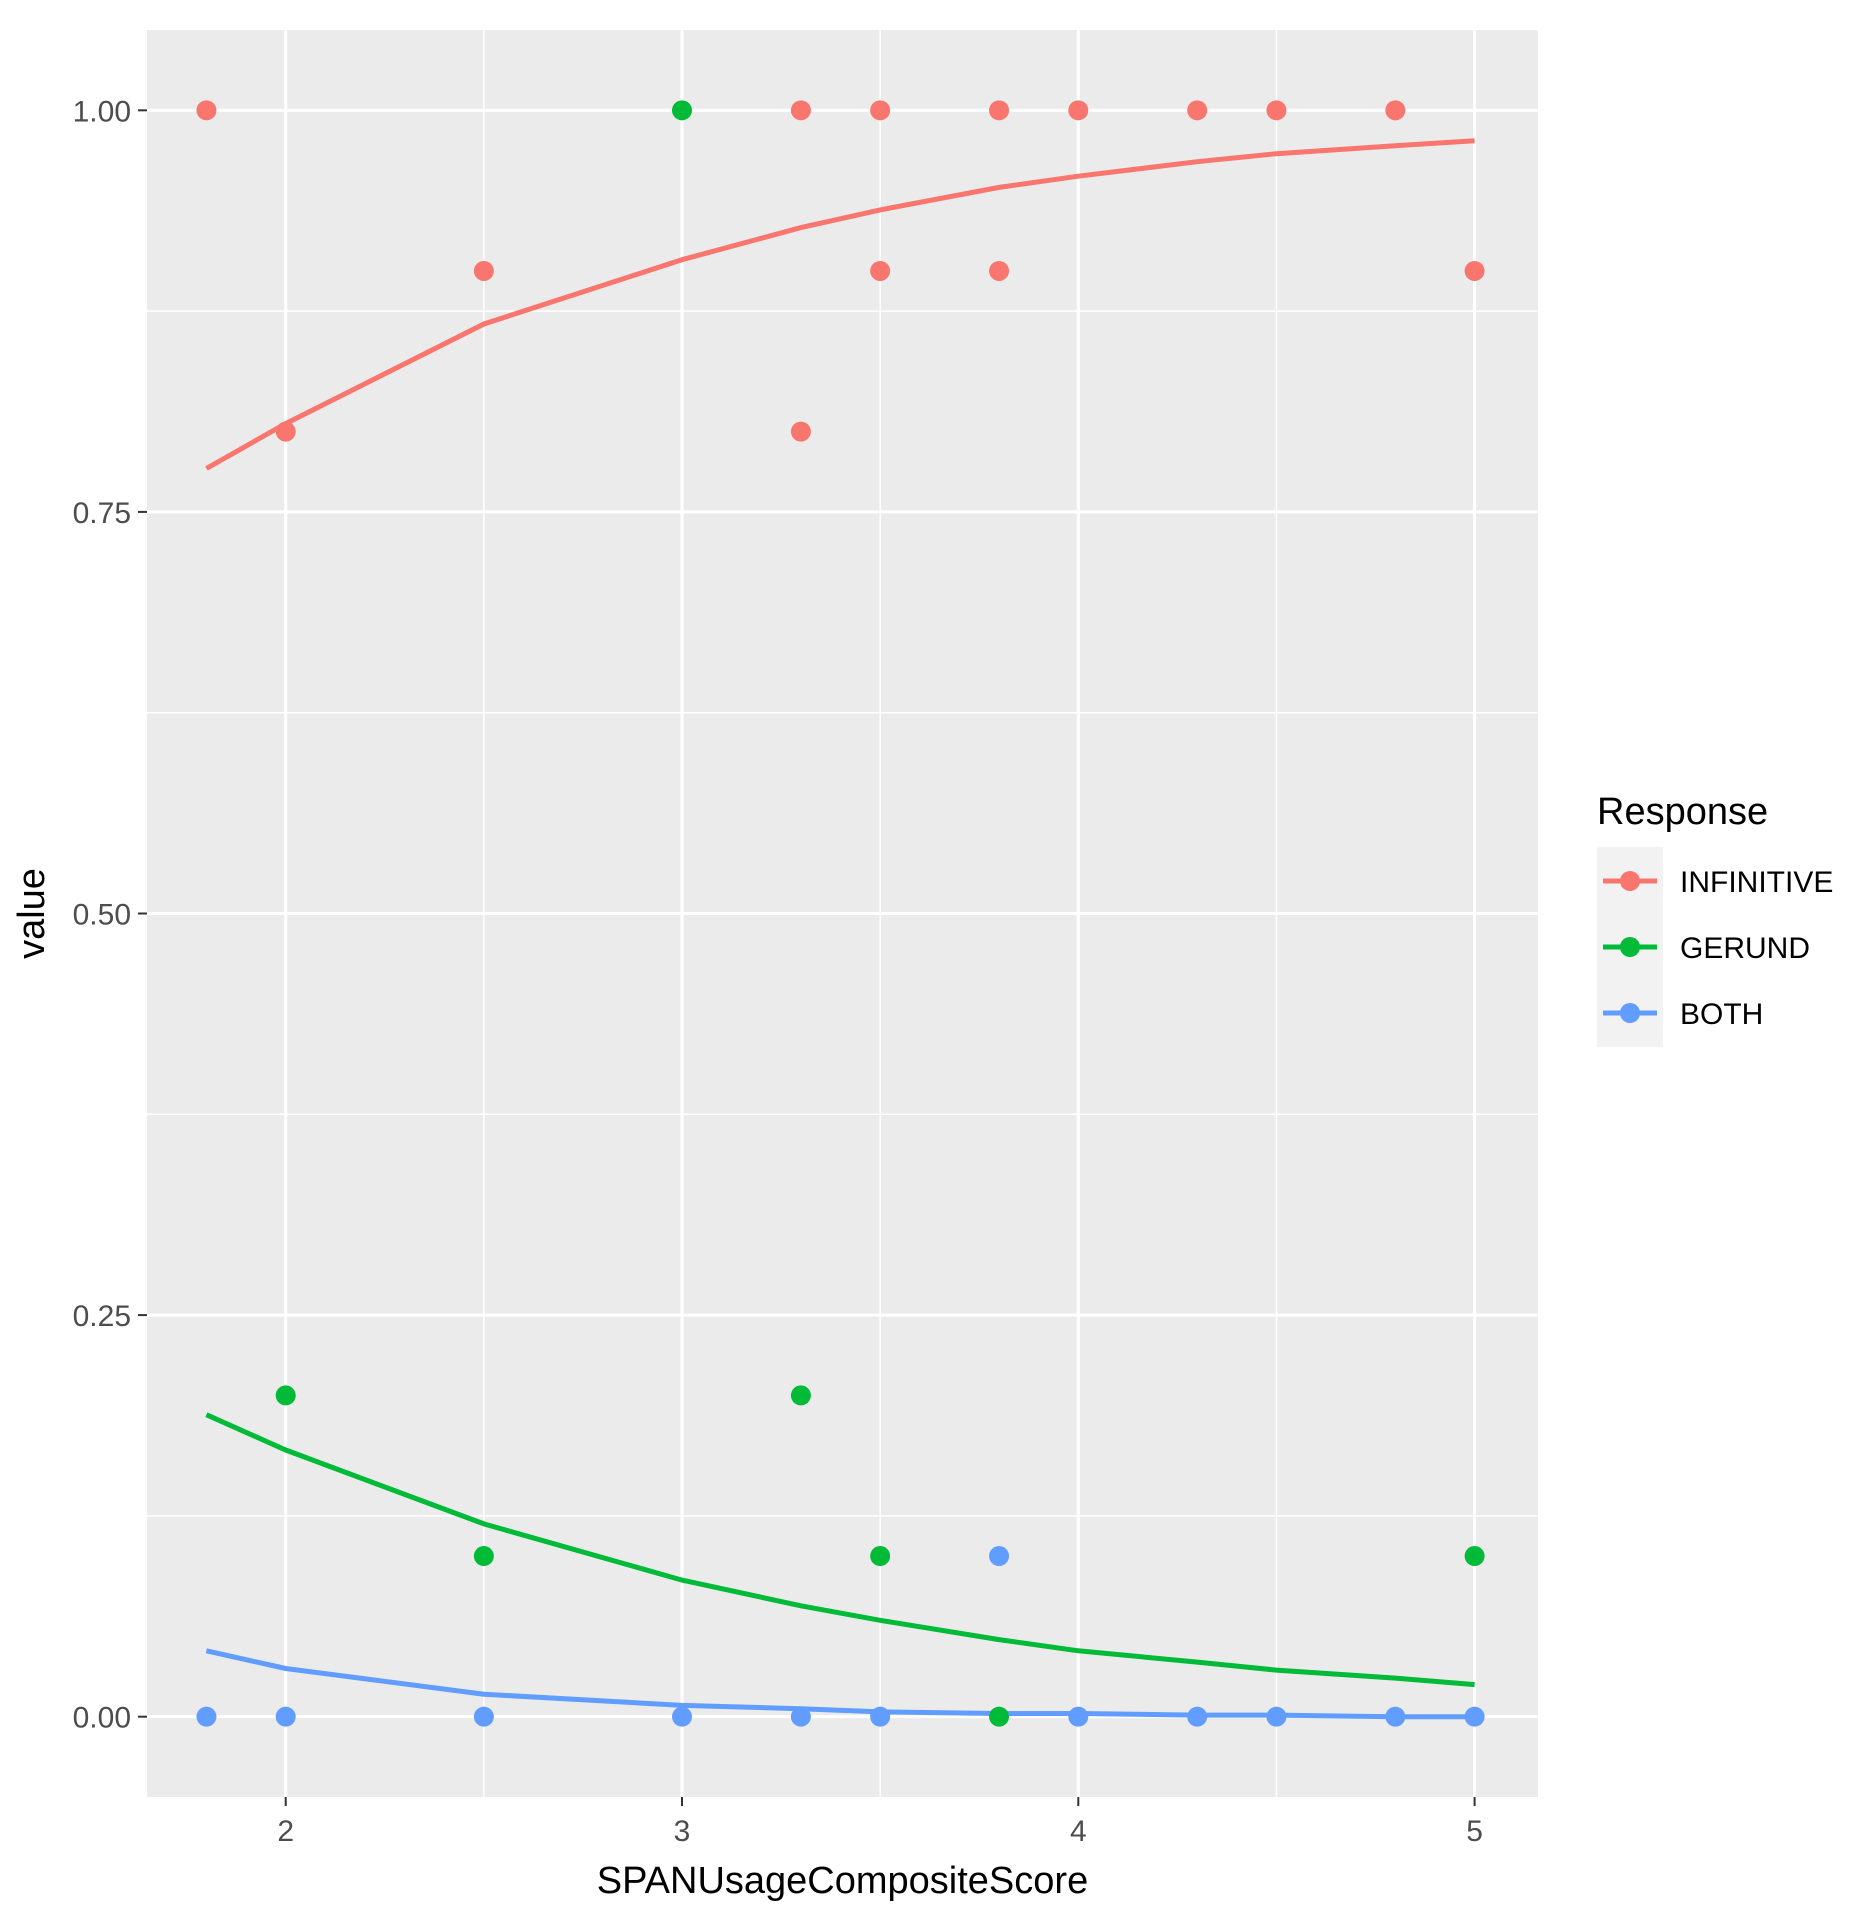 The height and width of the screenshot is (1917, 1875). I want to click on y-tick-label: 0.75, so click(102, 513).